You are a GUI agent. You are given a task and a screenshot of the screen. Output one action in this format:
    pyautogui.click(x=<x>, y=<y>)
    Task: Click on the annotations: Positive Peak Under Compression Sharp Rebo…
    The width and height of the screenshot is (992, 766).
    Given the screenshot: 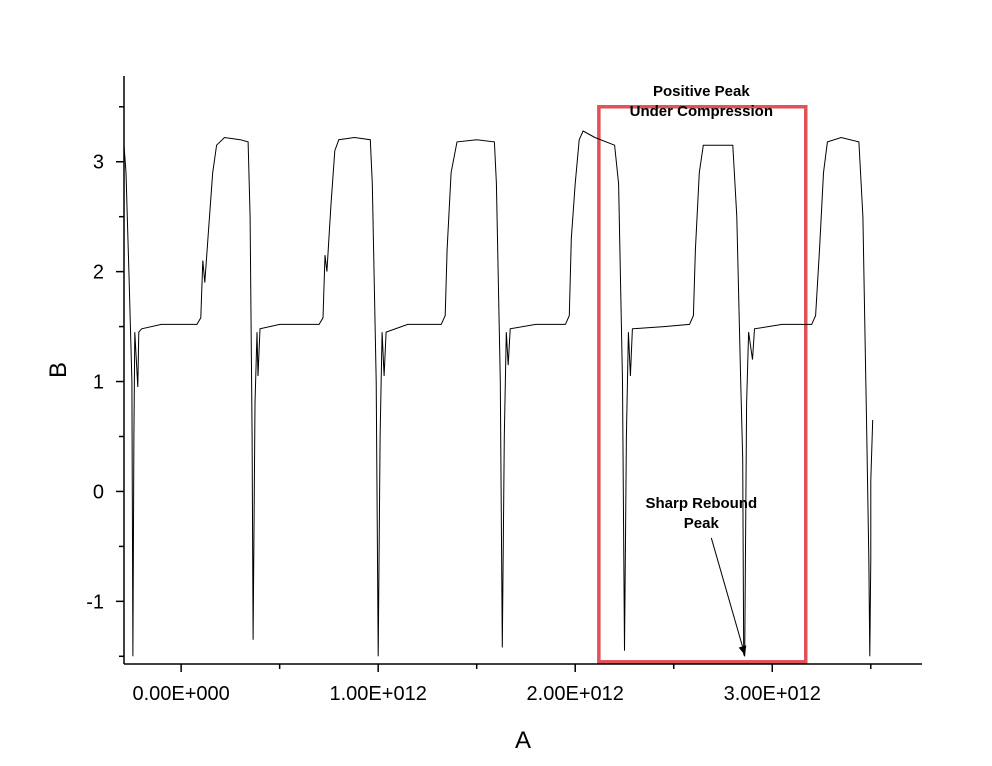 What is the action you would take?
    pyautogui.click(x=701, y=369)
    